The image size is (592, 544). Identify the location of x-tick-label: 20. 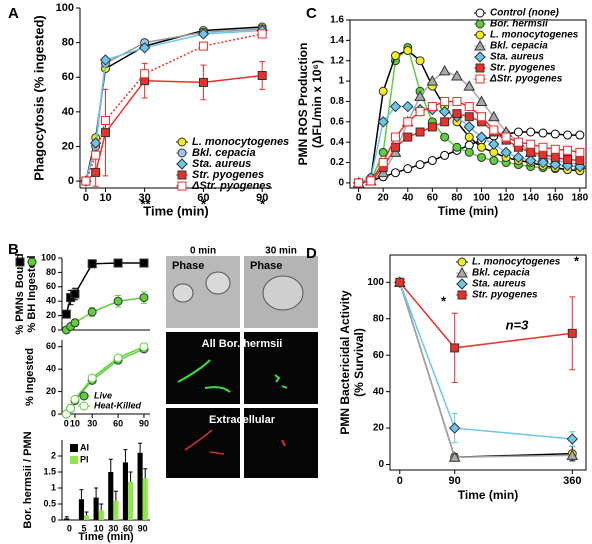
(384, 198).